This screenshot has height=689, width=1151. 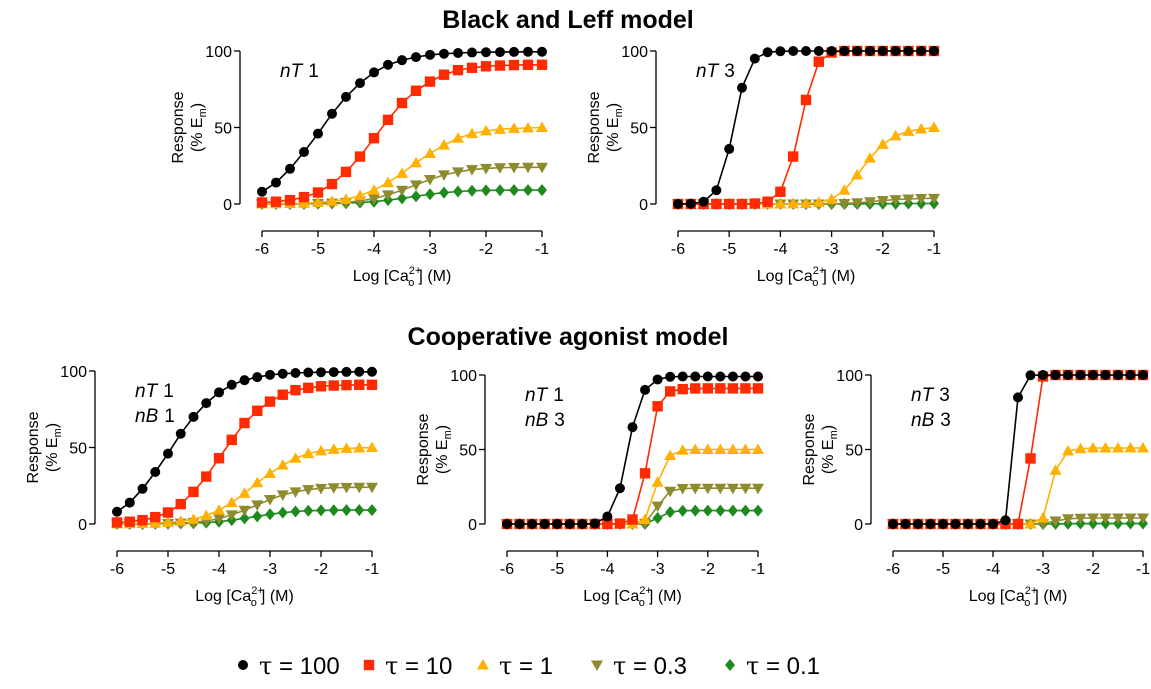 What do you see at coordinates (643, 205) in the screenshot?
I see `y-tick-label: 0` at bounding box center [643, 205].